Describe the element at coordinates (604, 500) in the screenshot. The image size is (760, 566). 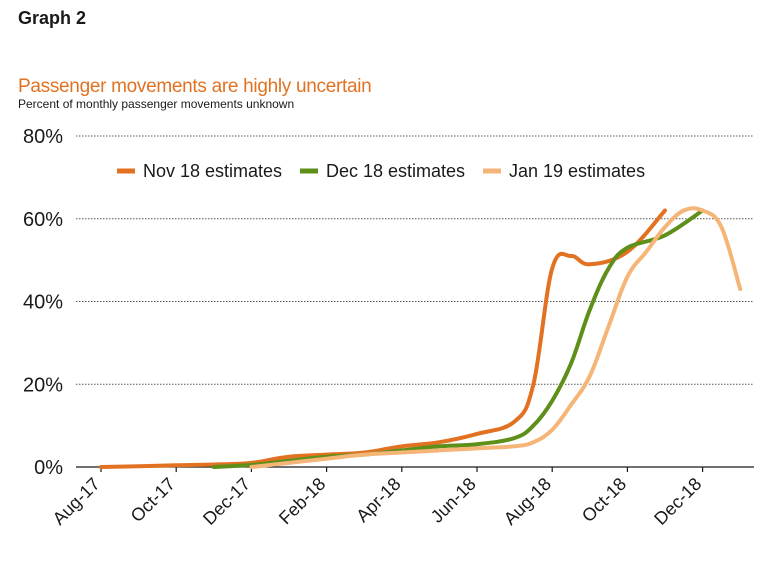
I see `x-tick-label: Oct-18` at that location.